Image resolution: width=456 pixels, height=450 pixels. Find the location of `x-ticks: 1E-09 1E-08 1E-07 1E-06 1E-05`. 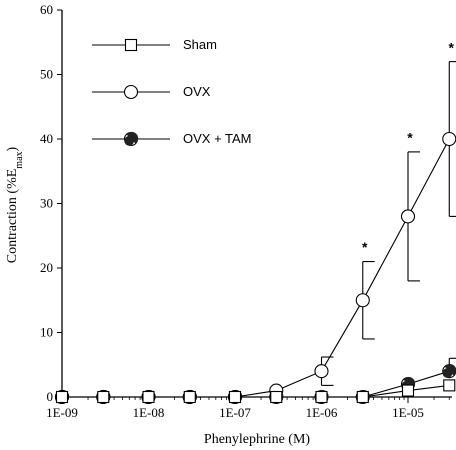

x-ticks: 1E-09 1E-08 1E-07 1E-06 1E-05 is located at coordinates (248, 408).